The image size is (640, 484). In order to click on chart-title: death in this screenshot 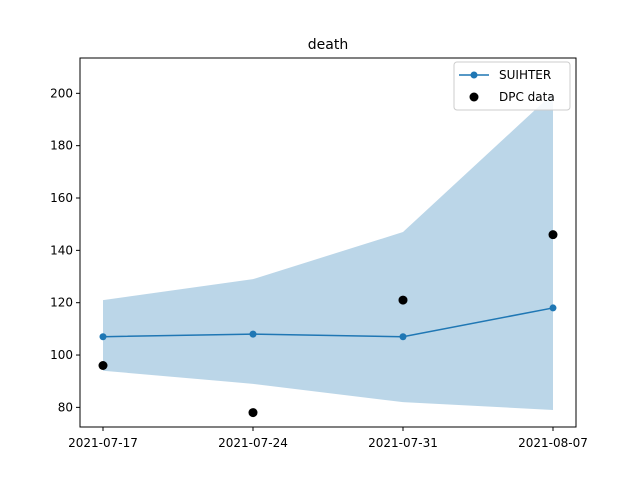, I will do `click(328, 45)`.